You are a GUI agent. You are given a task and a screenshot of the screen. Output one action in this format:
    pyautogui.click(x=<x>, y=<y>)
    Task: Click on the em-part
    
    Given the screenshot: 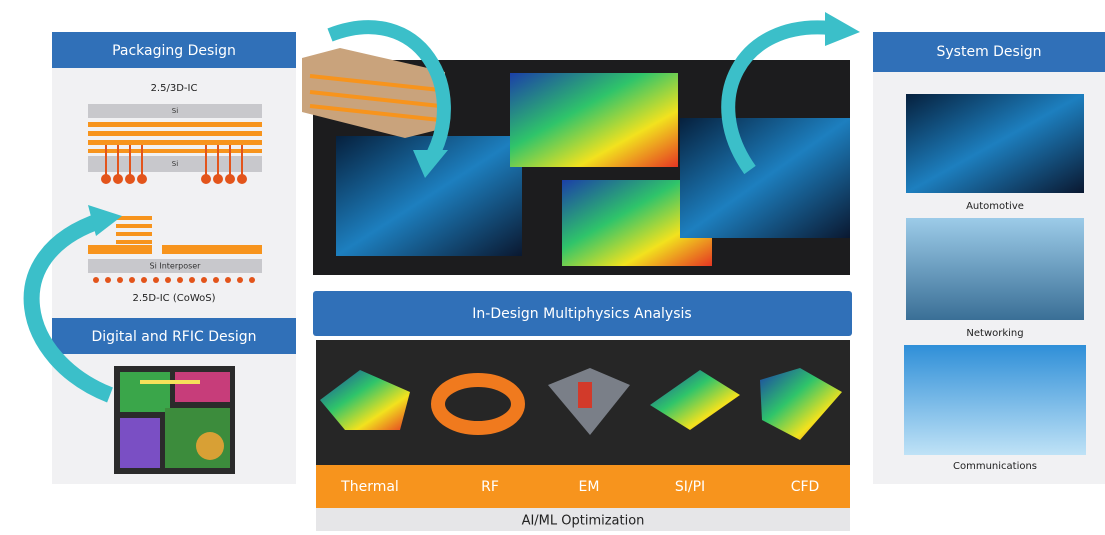 What is the action you would take?
    pyautogui.click(x=585, y=395)
    